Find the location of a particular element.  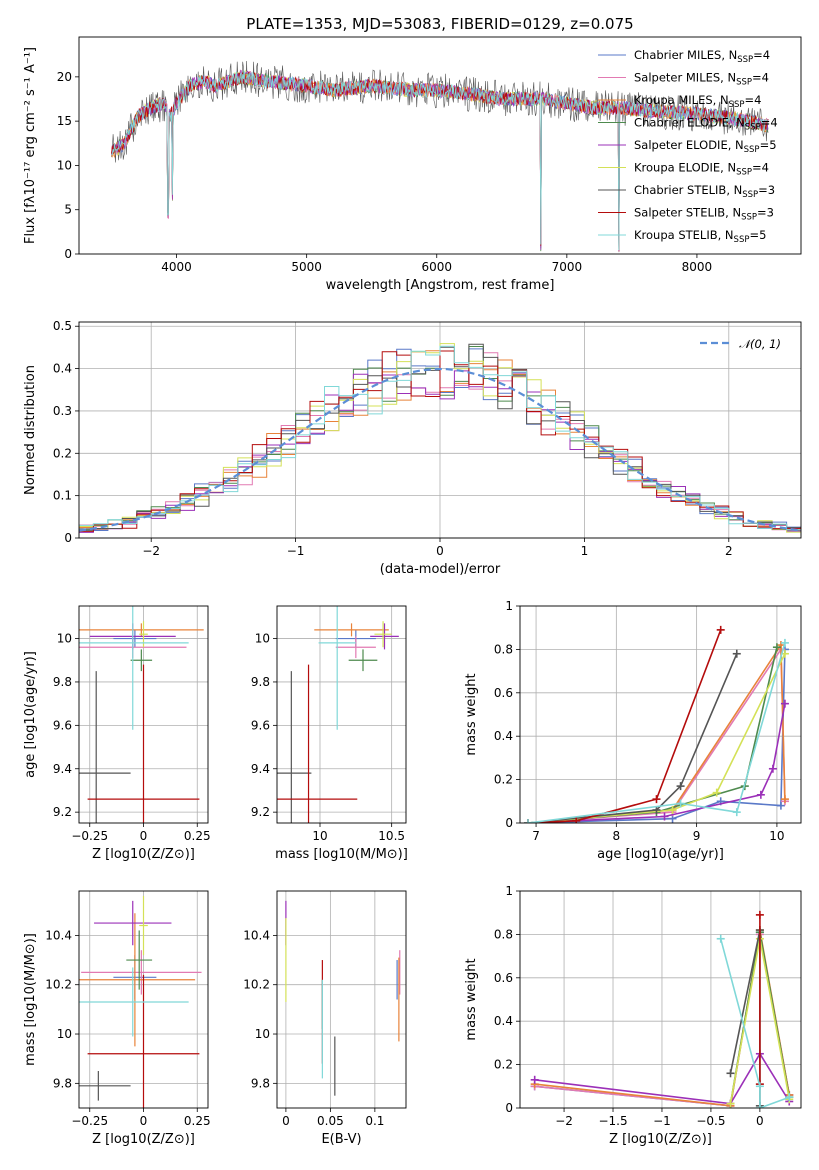

y-tick-label: 20 is located at coordinates (64, 77).